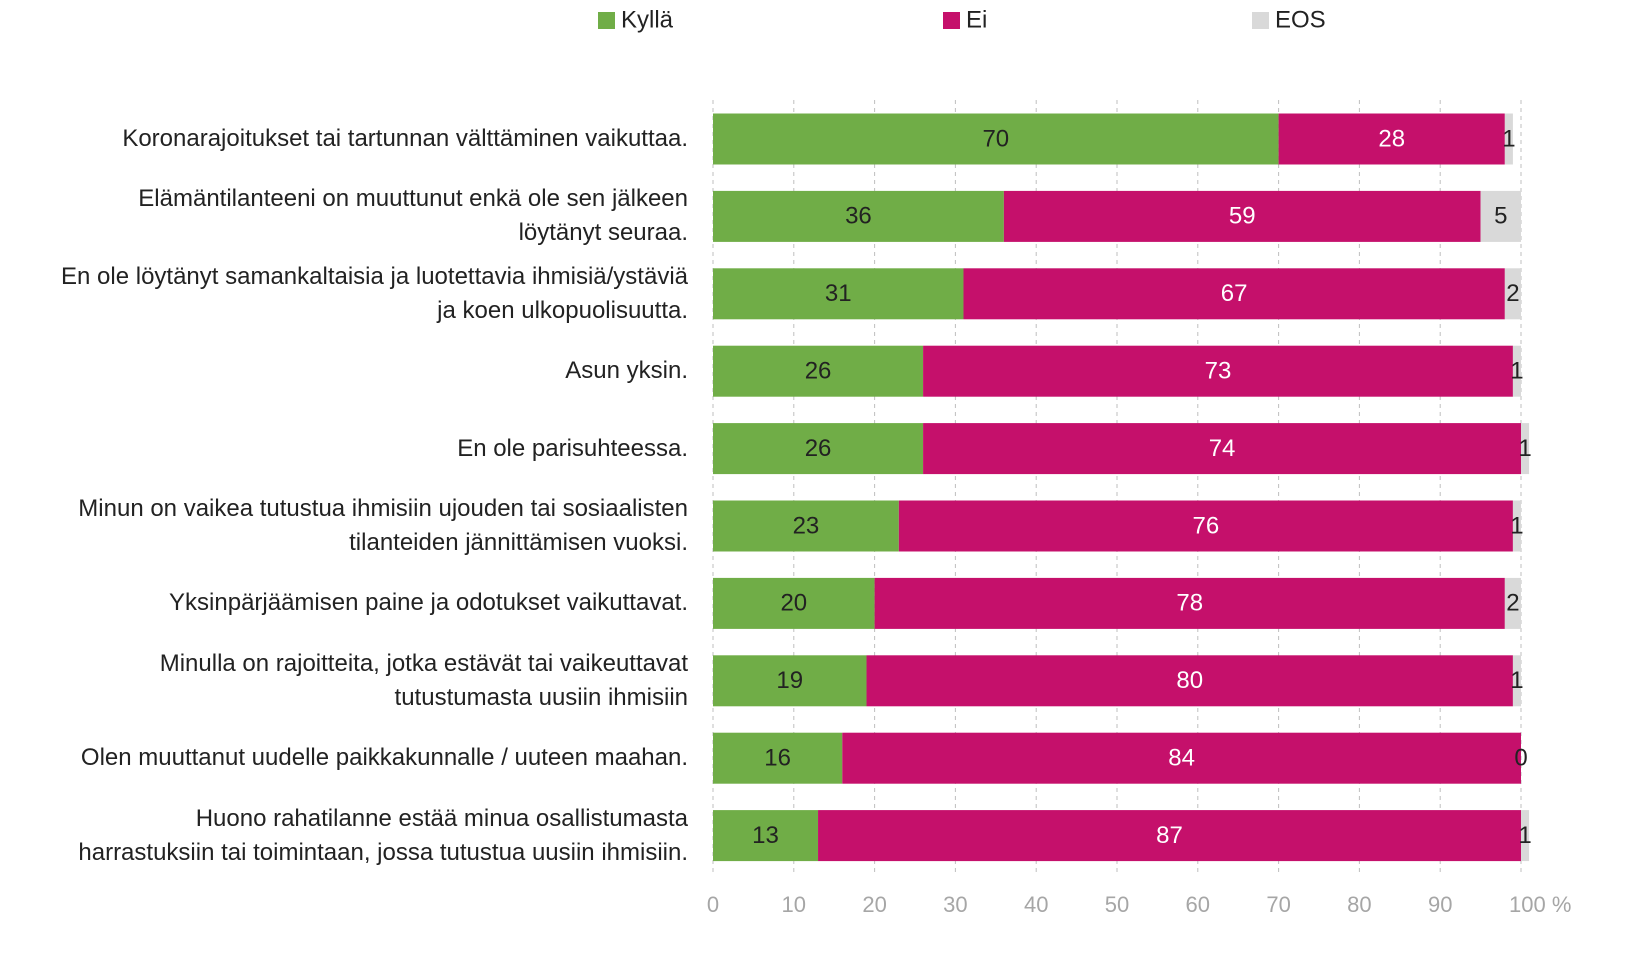 Image resolution: width=1648 pixels, height=965 pixels. What do you see at coordinates (1278, 904) in the screenshot?
I see `x-tick-label: 70` at bounding box center [1278, 904].